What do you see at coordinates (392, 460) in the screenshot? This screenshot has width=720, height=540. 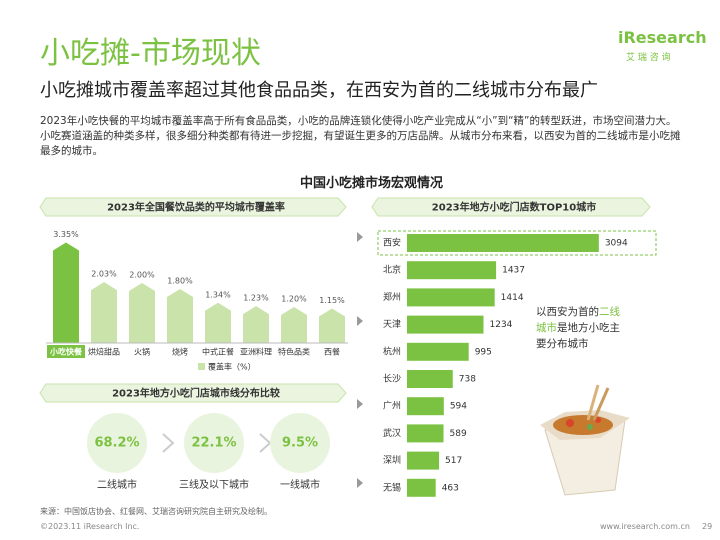 I see `y-tick-label: 深圳` at bounding box center [392, 460].